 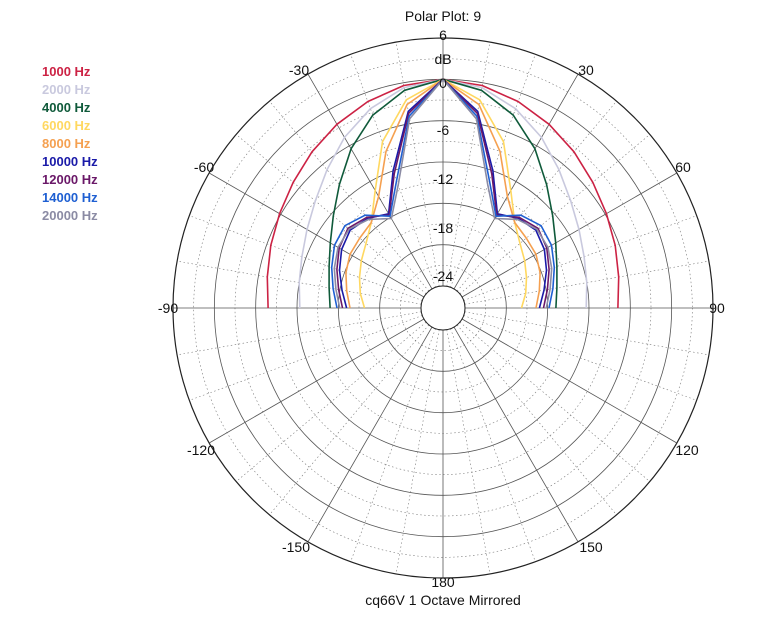 I want to click on angle-label: -30, so click(x=299, y=70).